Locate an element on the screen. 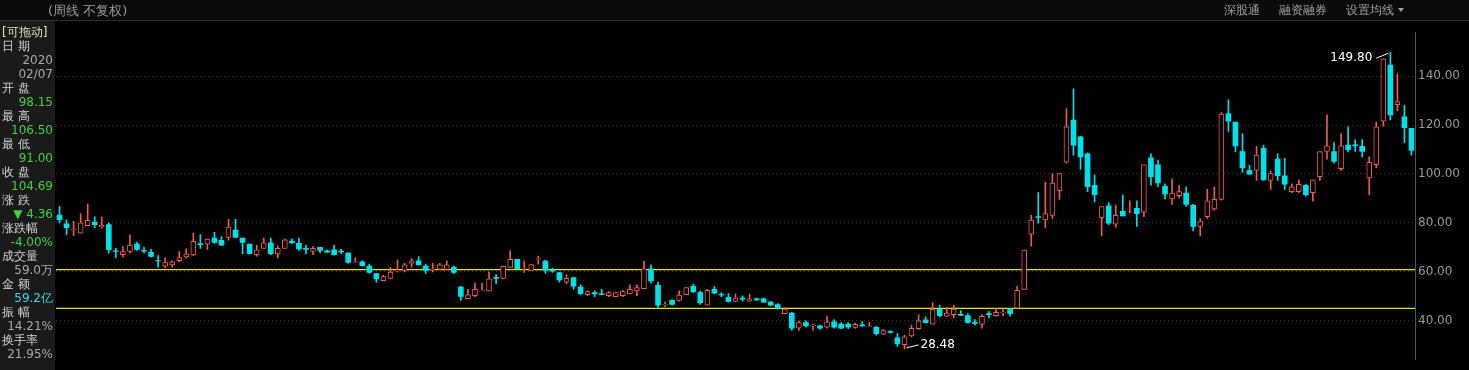 This screenshot has height=370, width=1469. text: 106.50 is located at coordinates (32, 130).